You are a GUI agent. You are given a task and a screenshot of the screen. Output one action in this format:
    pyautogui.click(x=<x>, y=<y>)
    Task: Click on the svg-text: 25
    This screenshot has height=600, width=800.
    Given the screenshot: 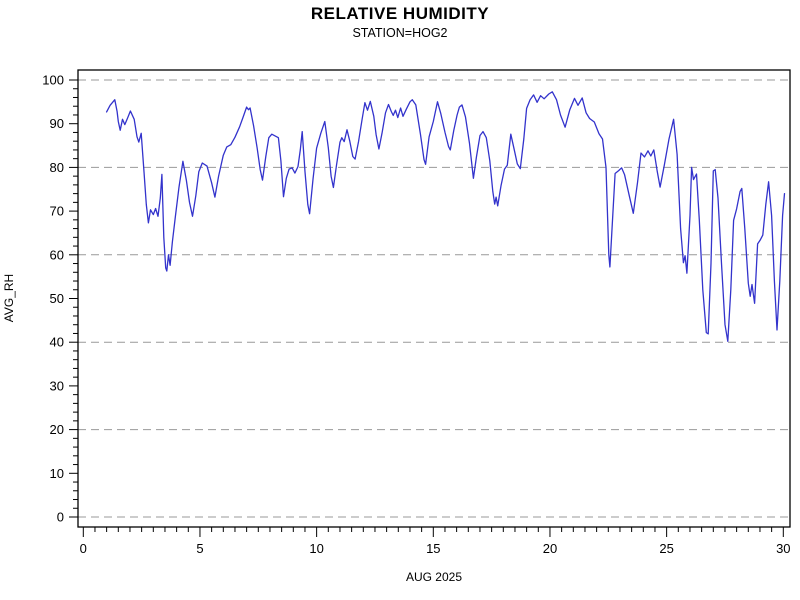 What is the action you would take?
    pyautogui.click(x=666, y=548)
    